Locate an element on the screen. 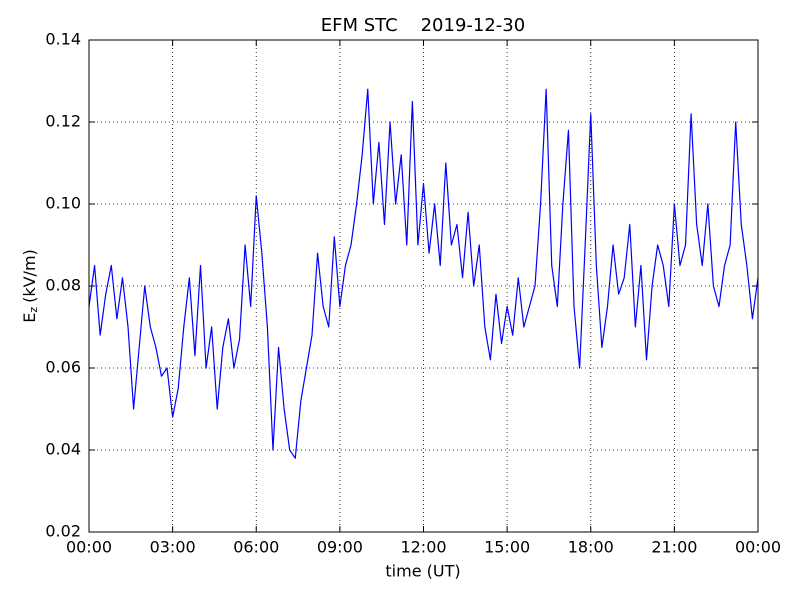 The width and height of the screenshot is (800, 600). y-tick-label: 0.14 is located at coordinates (63, 39).